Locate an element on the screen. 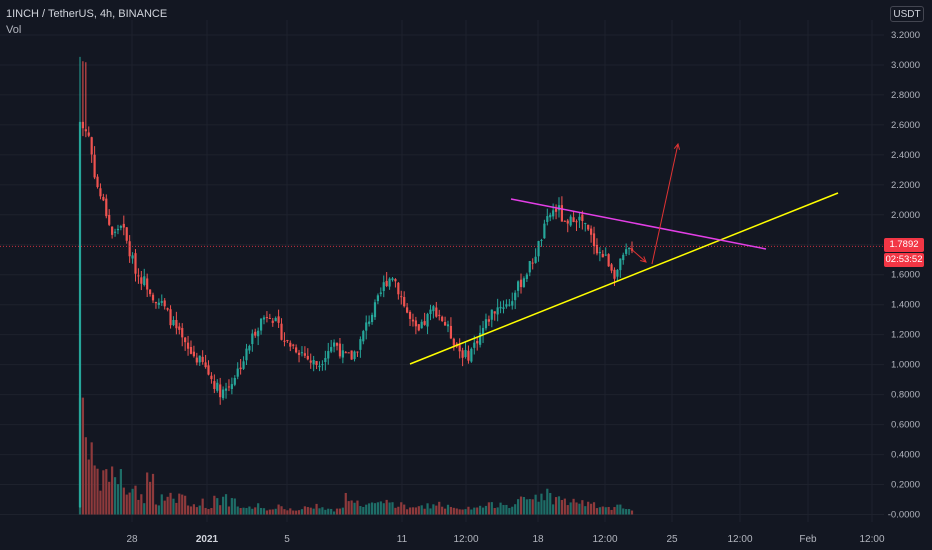 The image size is (932, 550). bar-countdown-tag: 02:53:52 is located at coordinates (904, 260).